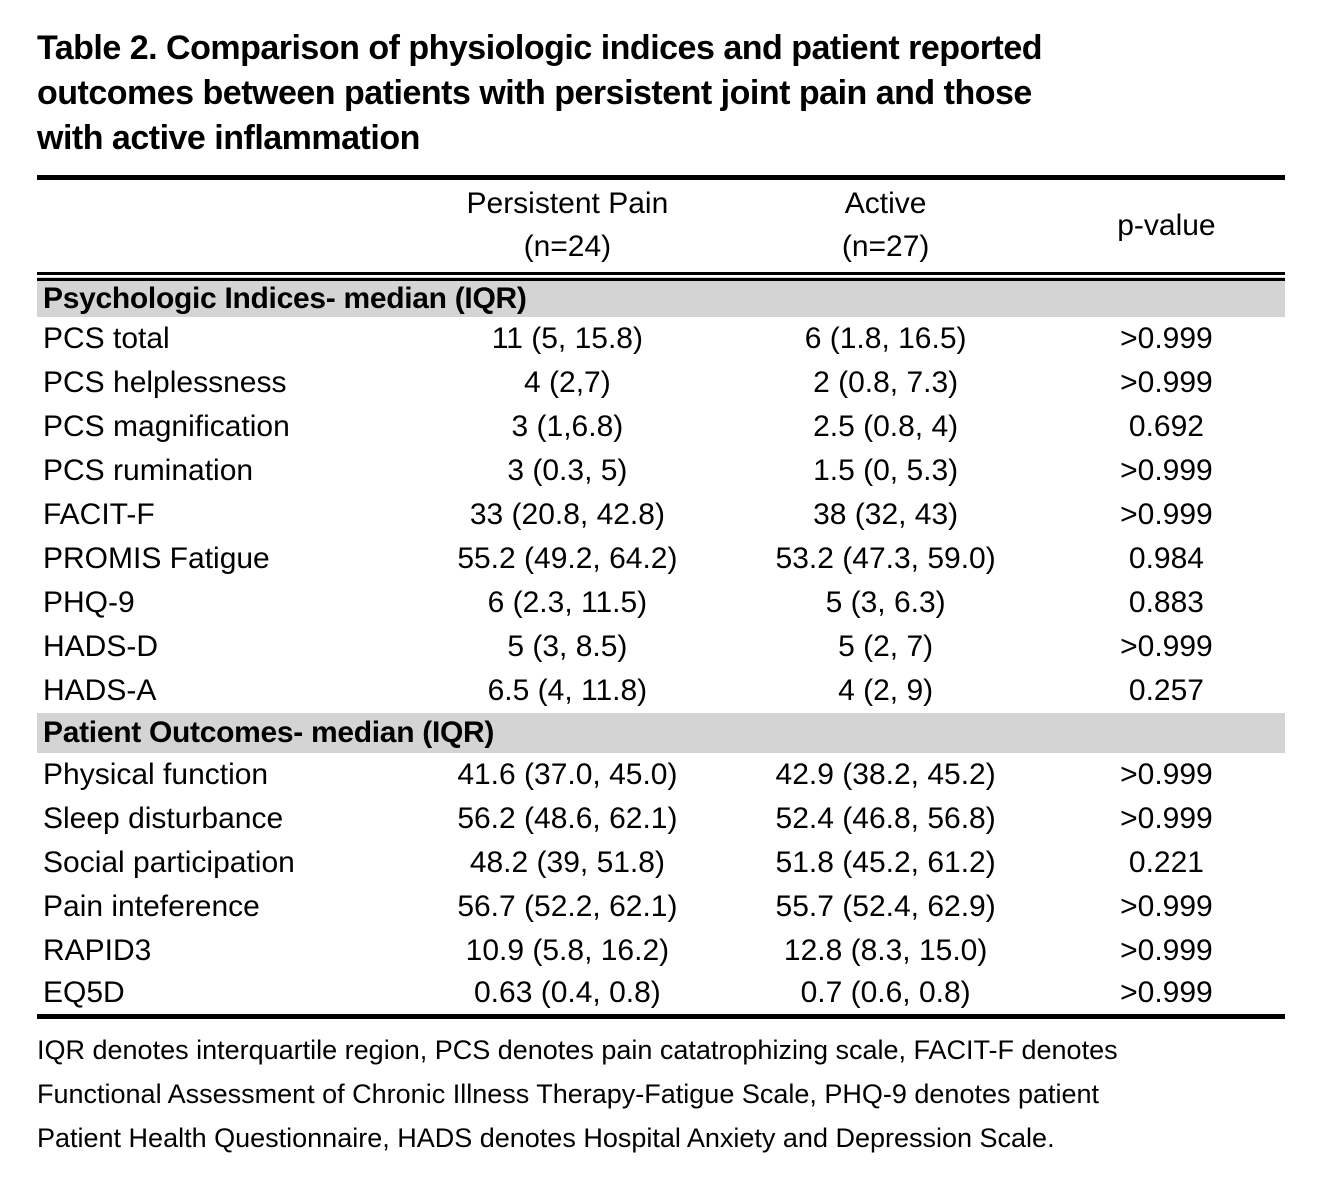 The height and width of the screenshot is (1180, 1339). What do you see at coordinates (1166, 690) in the screenshot?
I see `row-p-value: 0.257` at bounding box center [1166, 690].